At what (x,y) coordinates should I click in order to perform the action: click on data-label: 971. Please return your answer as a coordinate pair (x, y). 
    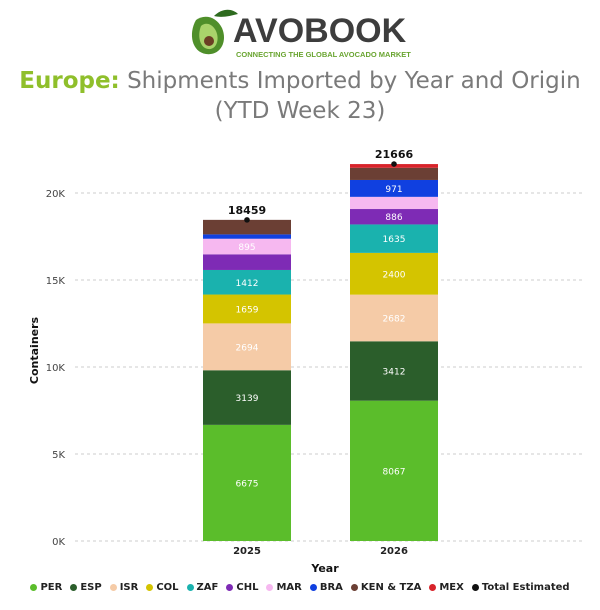
    Looking at the image, I should click on (393, 190).